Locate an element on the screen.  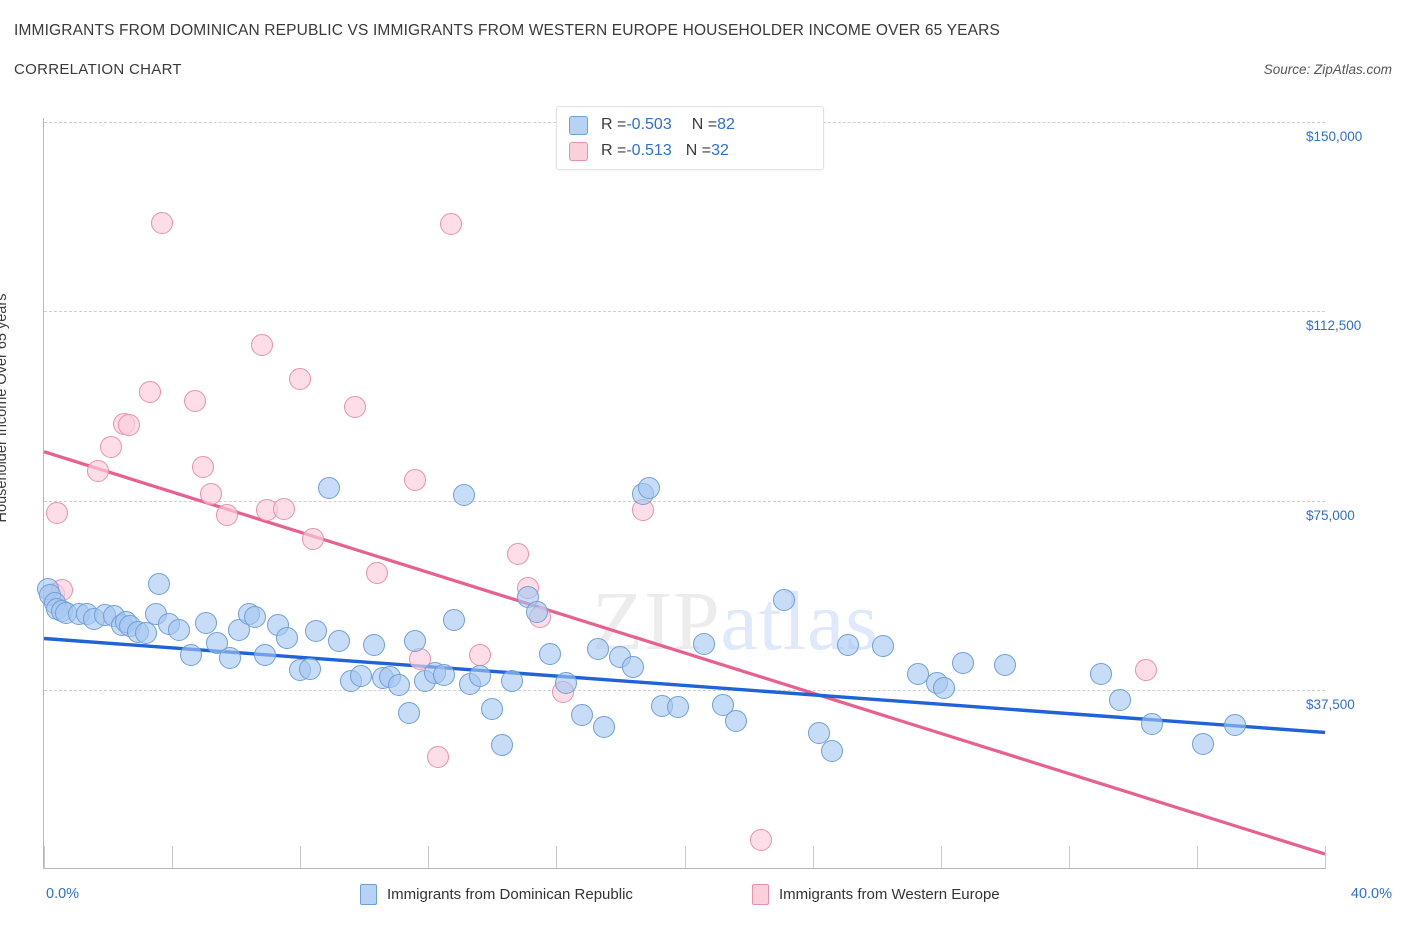
y-axis-line is located at coordinates (43, 493).